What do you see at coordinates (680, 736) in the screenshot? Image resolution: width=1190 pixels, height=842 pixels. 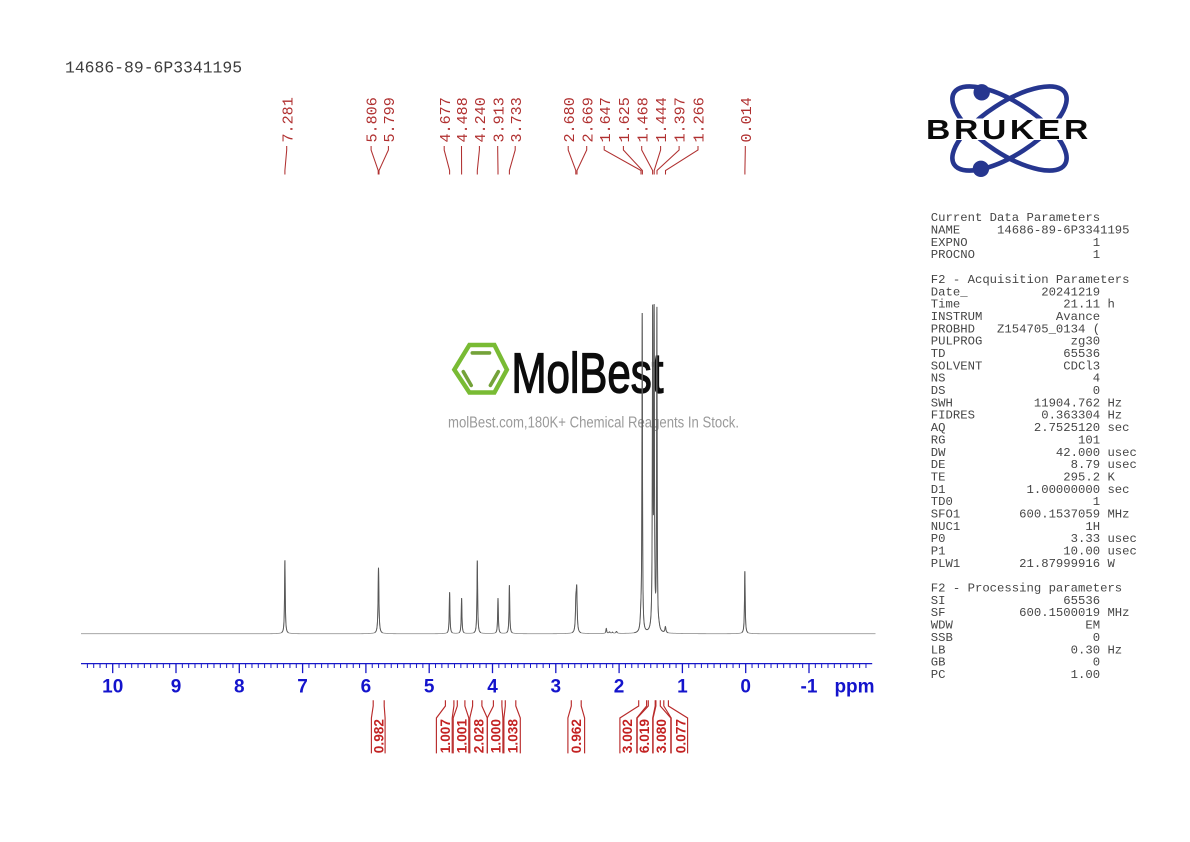 I see `svg-text: 0.077` at bounding box center [680, 736].